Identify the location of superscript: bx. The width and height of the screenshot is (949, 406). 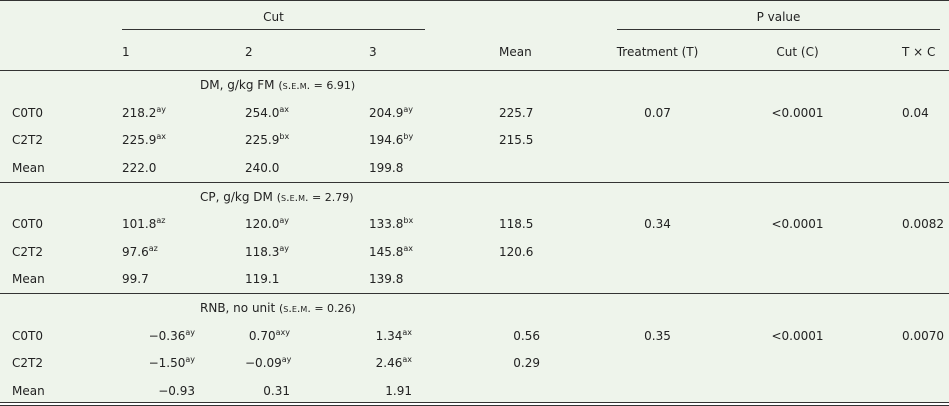
(284, 137).